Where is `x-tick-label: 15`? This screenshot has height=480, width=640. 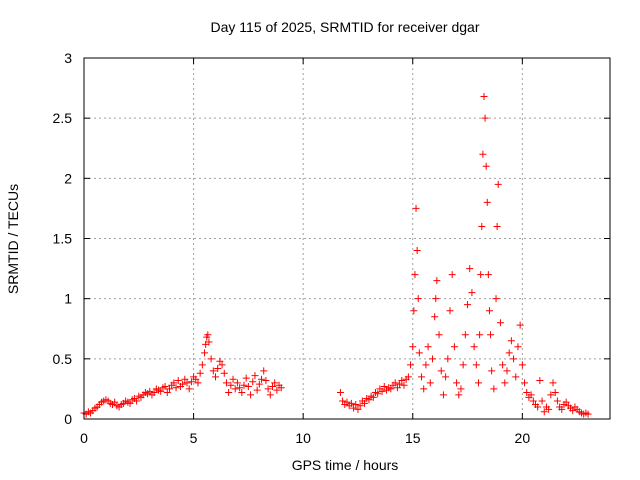
x-tick-label: 15 is located at coordinates (413, 438).